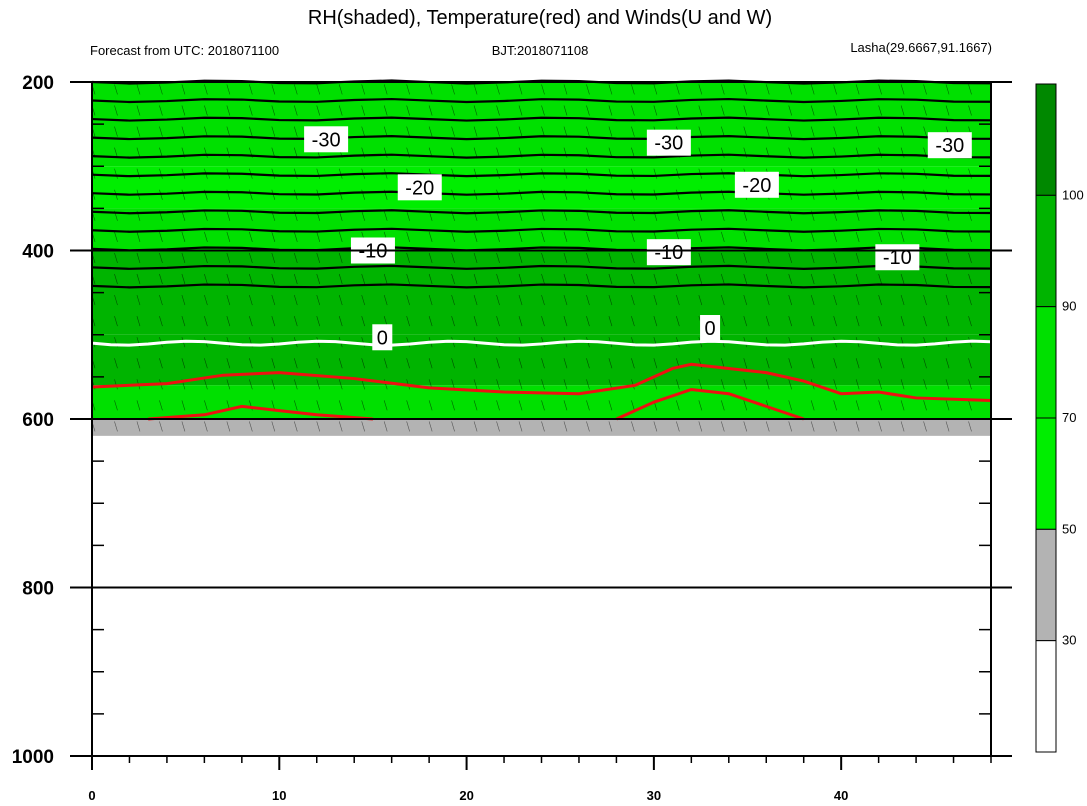 The width and height of the screenshot is (1087, 806). Describe the element at coordinates (921, 47) in the screenshot. I see `chart-subtitle-right: Lasha(29.6667,91.1667)` at that location.